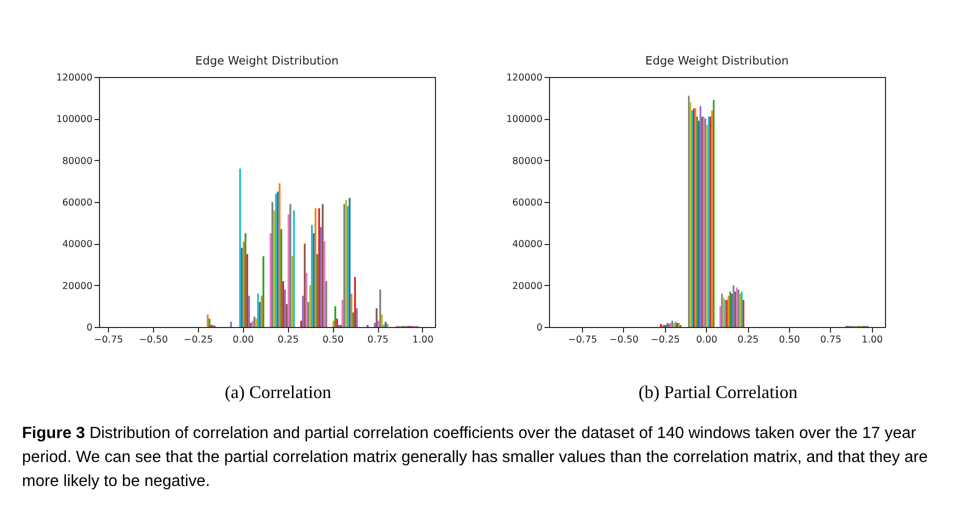 The image size is (954, 508). Describe the element at coordinates (718, 392) in the screenshot. I see `text: (b) Partial Correlation` at that location.